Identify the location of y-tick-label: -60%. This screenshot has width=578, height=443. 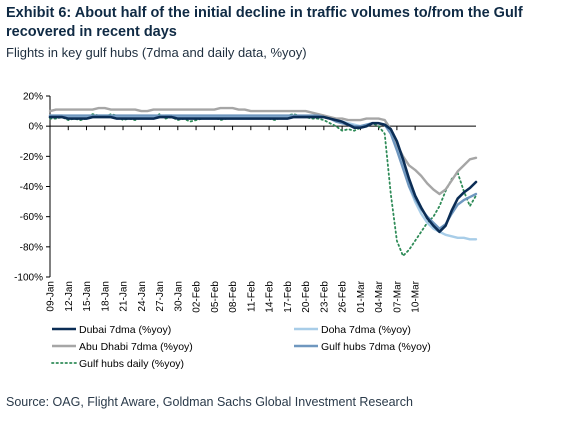
(31, 217).